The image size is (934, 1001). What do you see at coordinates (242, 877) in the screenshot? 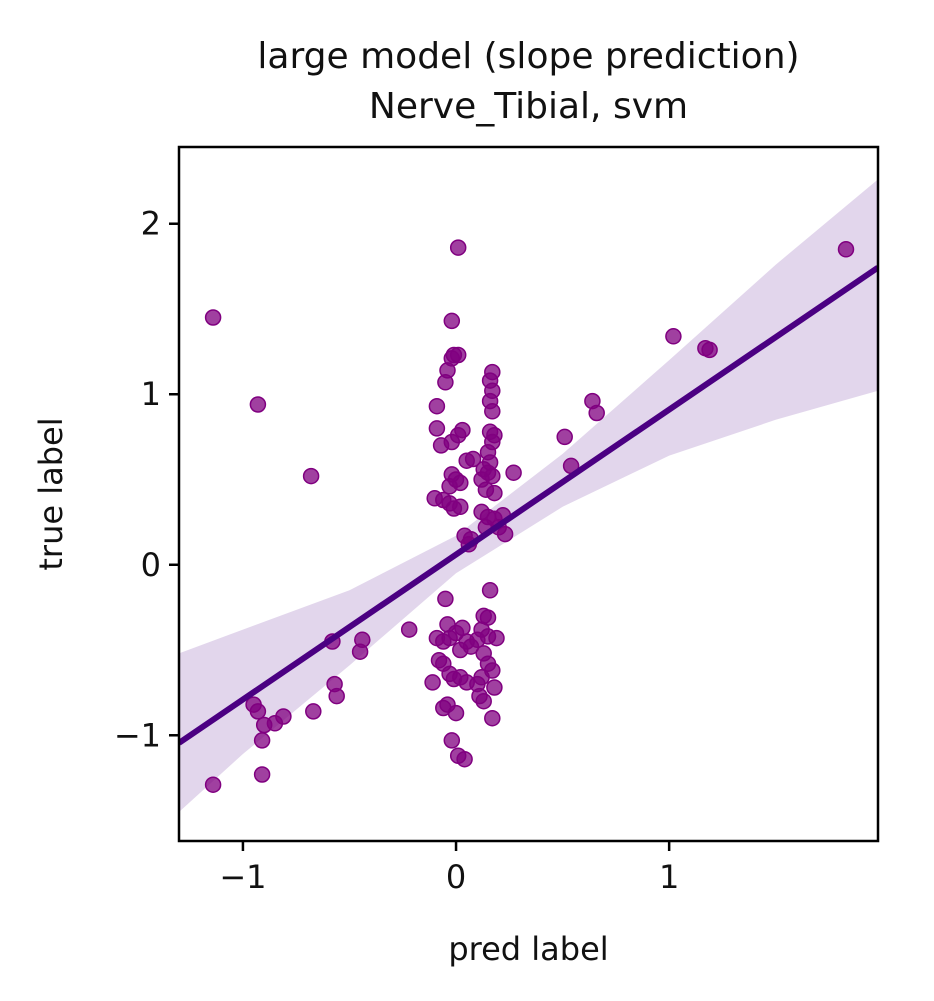
I see `x-tick-label: −1` at bounding box center [242, 877].